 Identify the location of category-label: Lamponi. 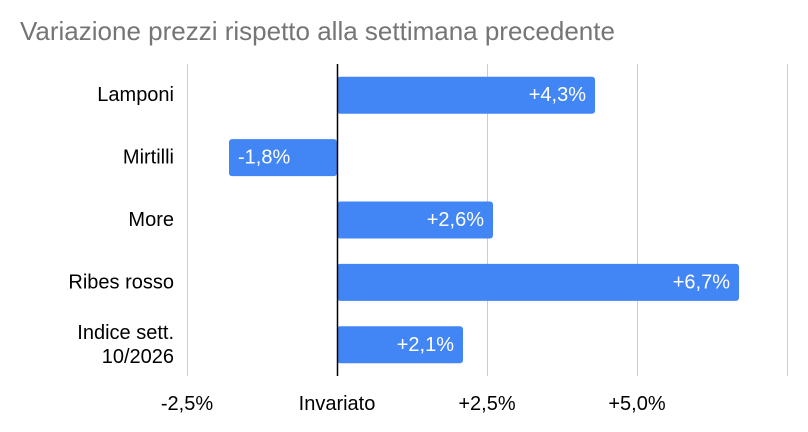
(135, 95).